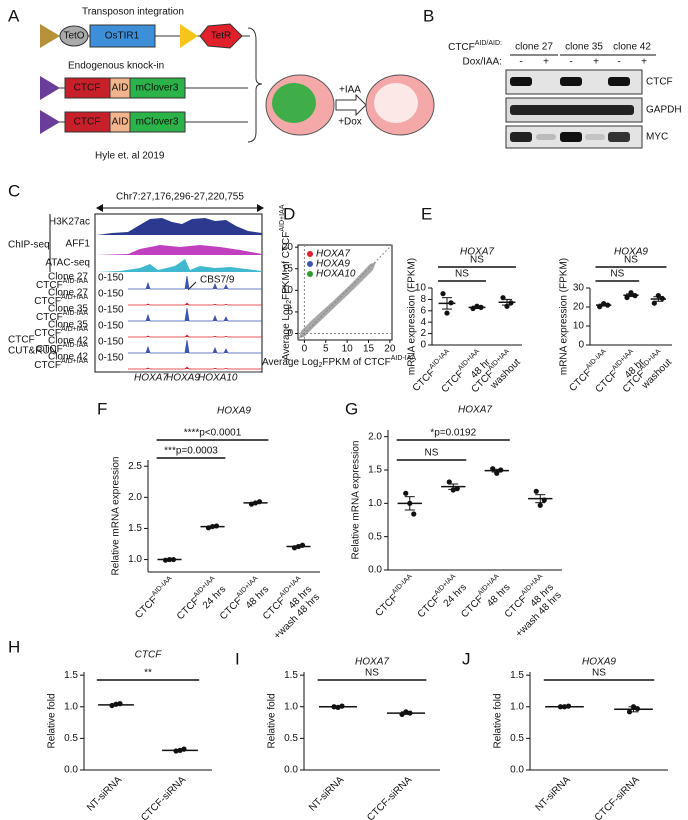 The width and height of the screenshot is (688, 820). Describe the element at coordinates (179, 265) in the screenshot. I see `track` at that location.